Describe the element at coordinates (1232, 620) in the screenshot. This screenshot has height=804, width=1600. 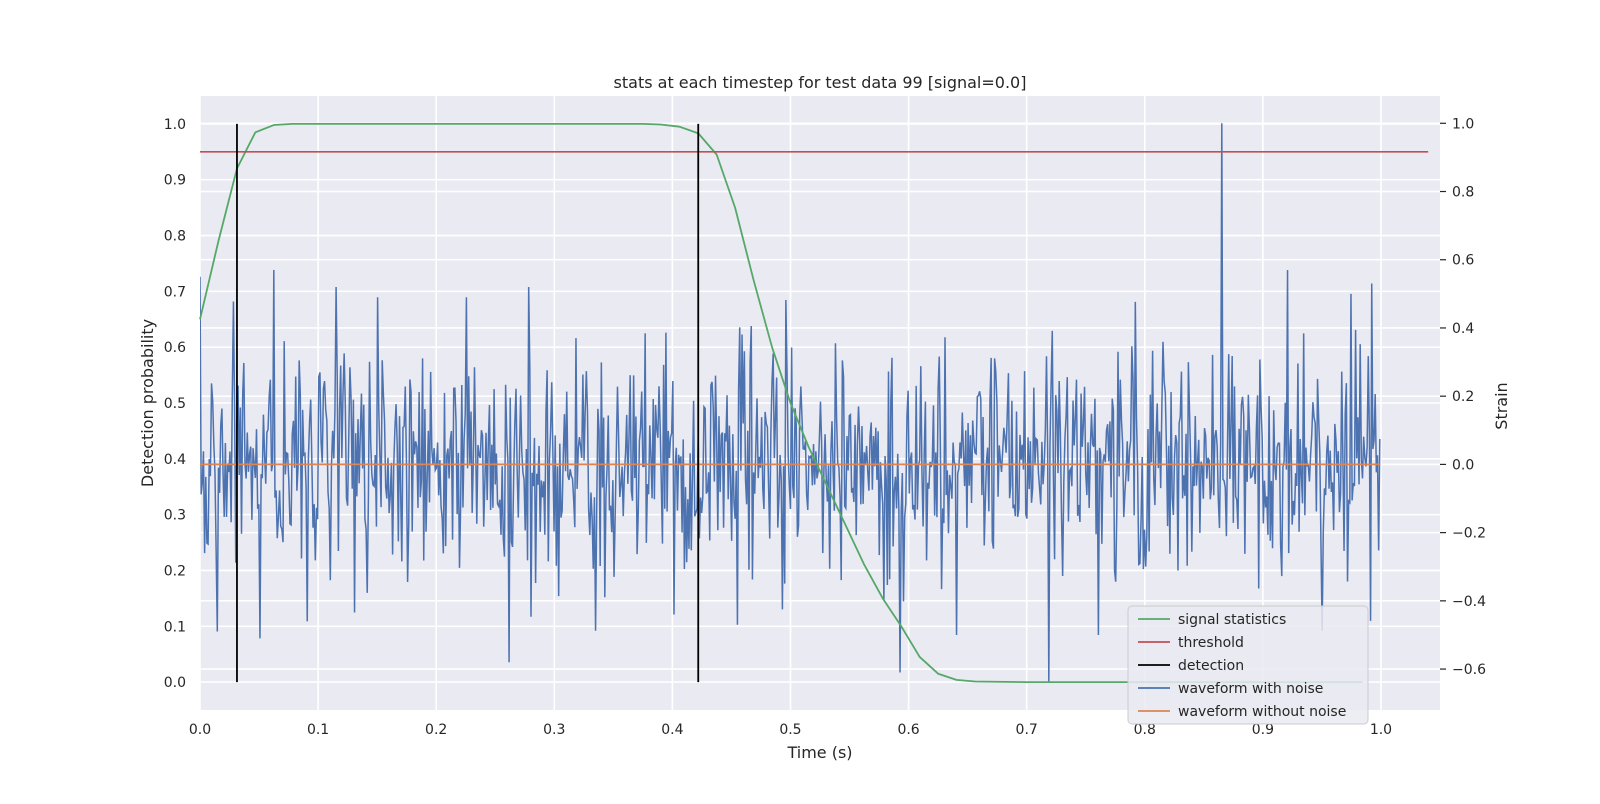
I see `legend-entry: signal statistics` at that location.